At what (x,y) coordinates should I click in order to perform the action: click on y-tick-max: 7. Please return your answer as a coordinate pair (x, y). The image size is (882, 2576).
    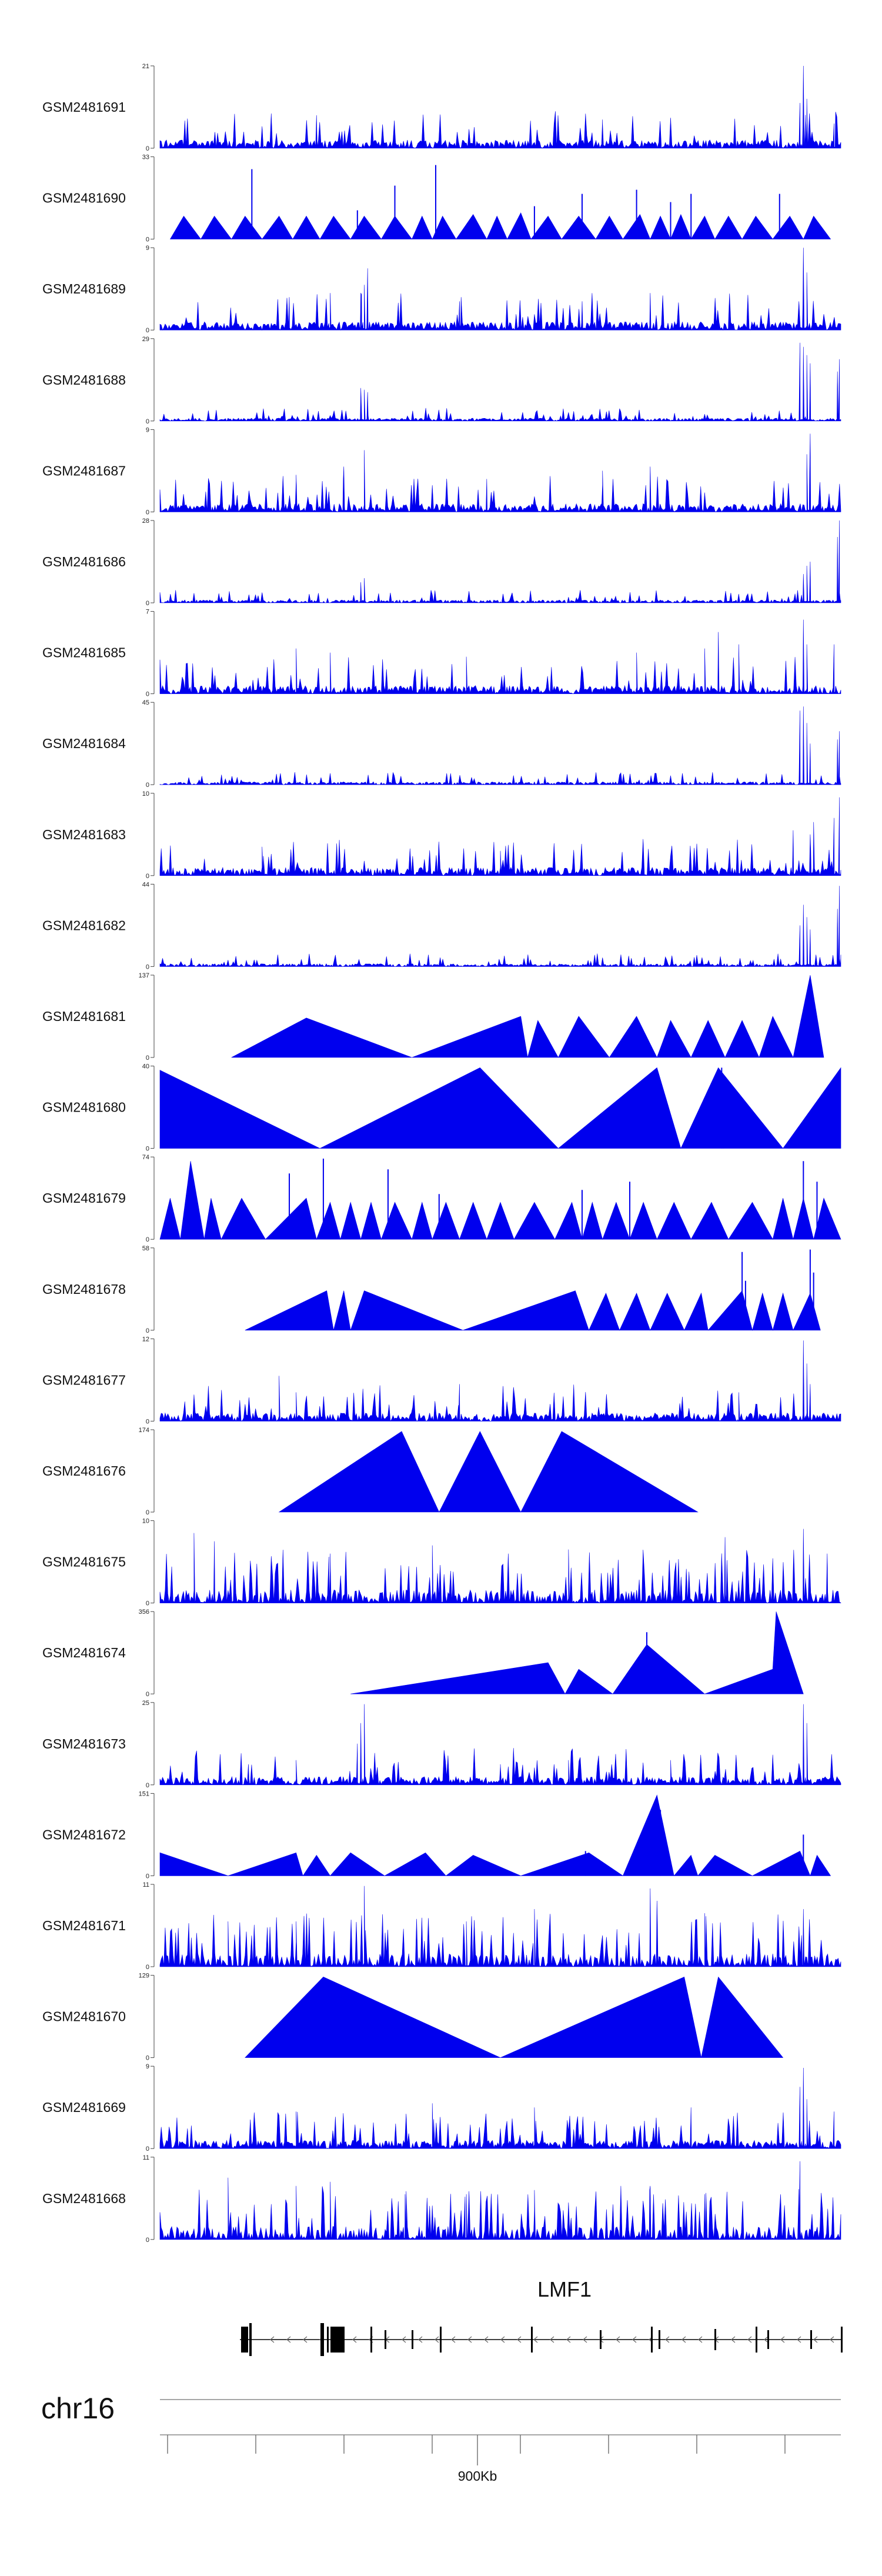
    Looking at the image, I should click on (147, 612).